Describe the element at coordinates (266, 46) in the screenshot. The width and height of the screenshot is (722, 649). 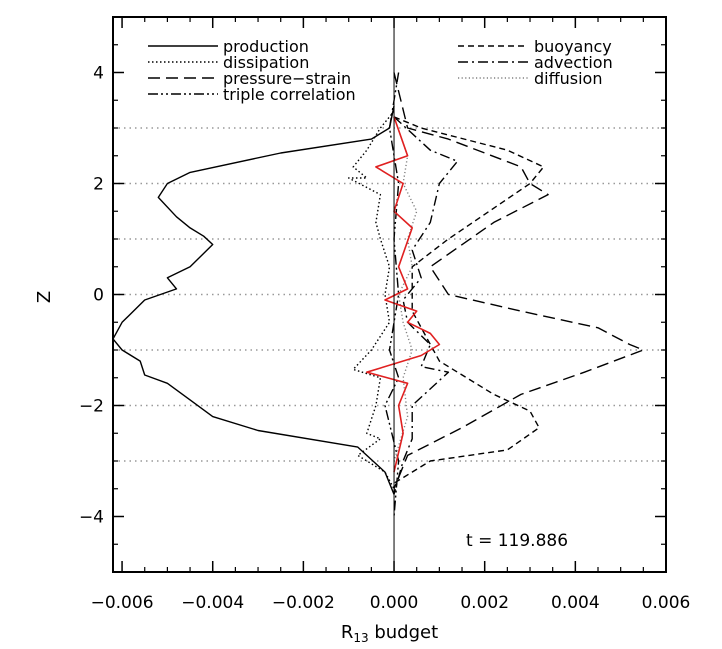
I see `legend-label: production` at that location.